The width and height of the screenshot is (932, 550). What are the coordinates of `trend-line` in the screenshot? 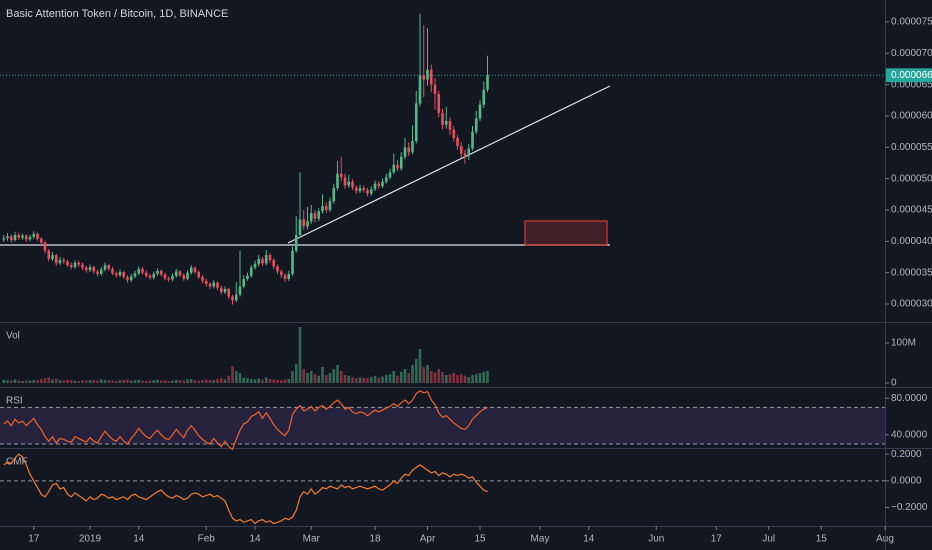 It's located at (449, 164).